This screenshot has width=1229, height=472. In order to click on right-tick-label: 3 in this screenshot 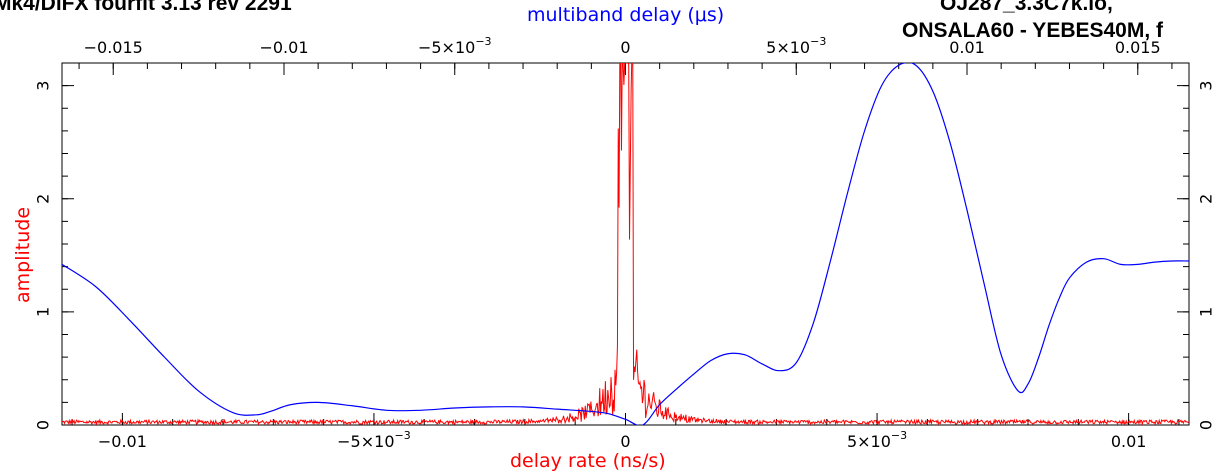, I will do `click(1206, 86)`.